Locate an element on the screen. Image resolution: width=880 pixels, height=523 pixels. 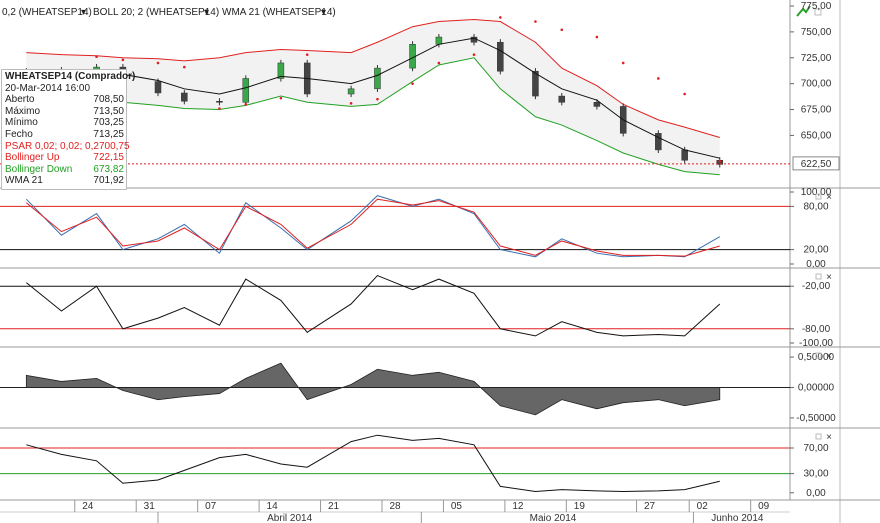
info-row: Máximo 713,50 is located at coordinates (64, 112).